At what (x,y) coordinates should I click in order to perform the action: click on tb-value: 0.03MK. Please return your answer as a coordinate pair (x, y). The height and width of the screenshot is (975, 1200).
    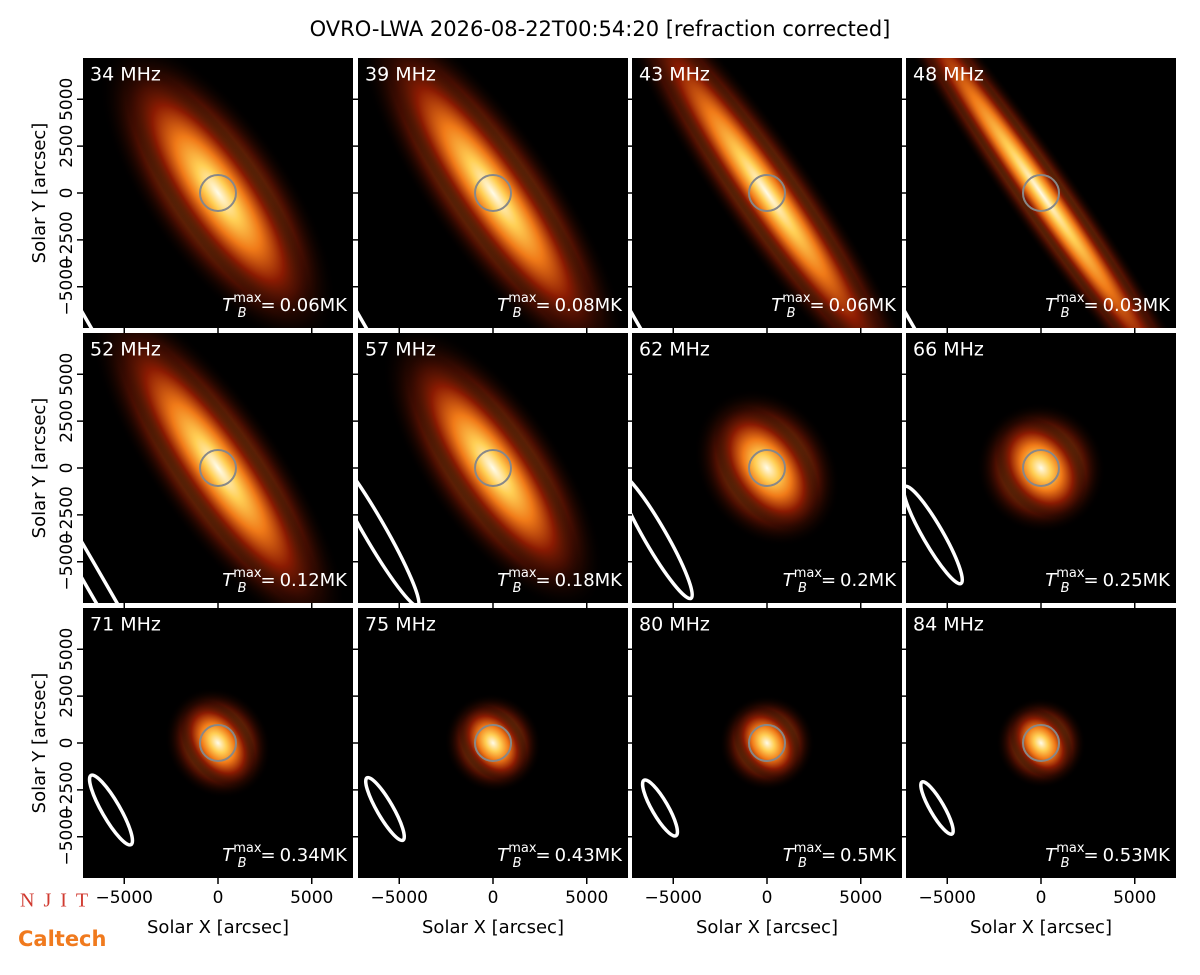
    Looking at the image, I should click on (1137, 305).